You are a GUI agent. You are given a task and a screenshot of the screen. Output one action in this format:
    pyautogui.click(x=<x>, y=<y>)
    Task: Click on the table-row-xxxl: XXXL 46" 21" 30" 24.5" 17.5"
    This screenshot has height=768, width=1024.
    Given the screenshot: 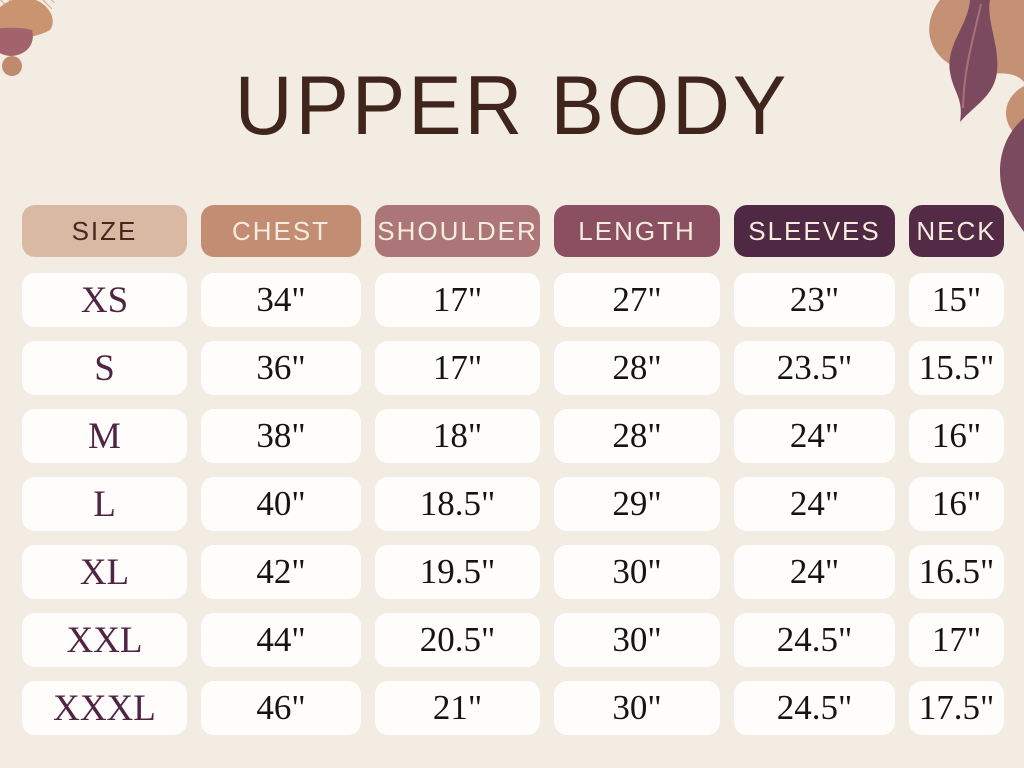 What is the action you would take?
    pyautogui.click(x=513, y=708)
    